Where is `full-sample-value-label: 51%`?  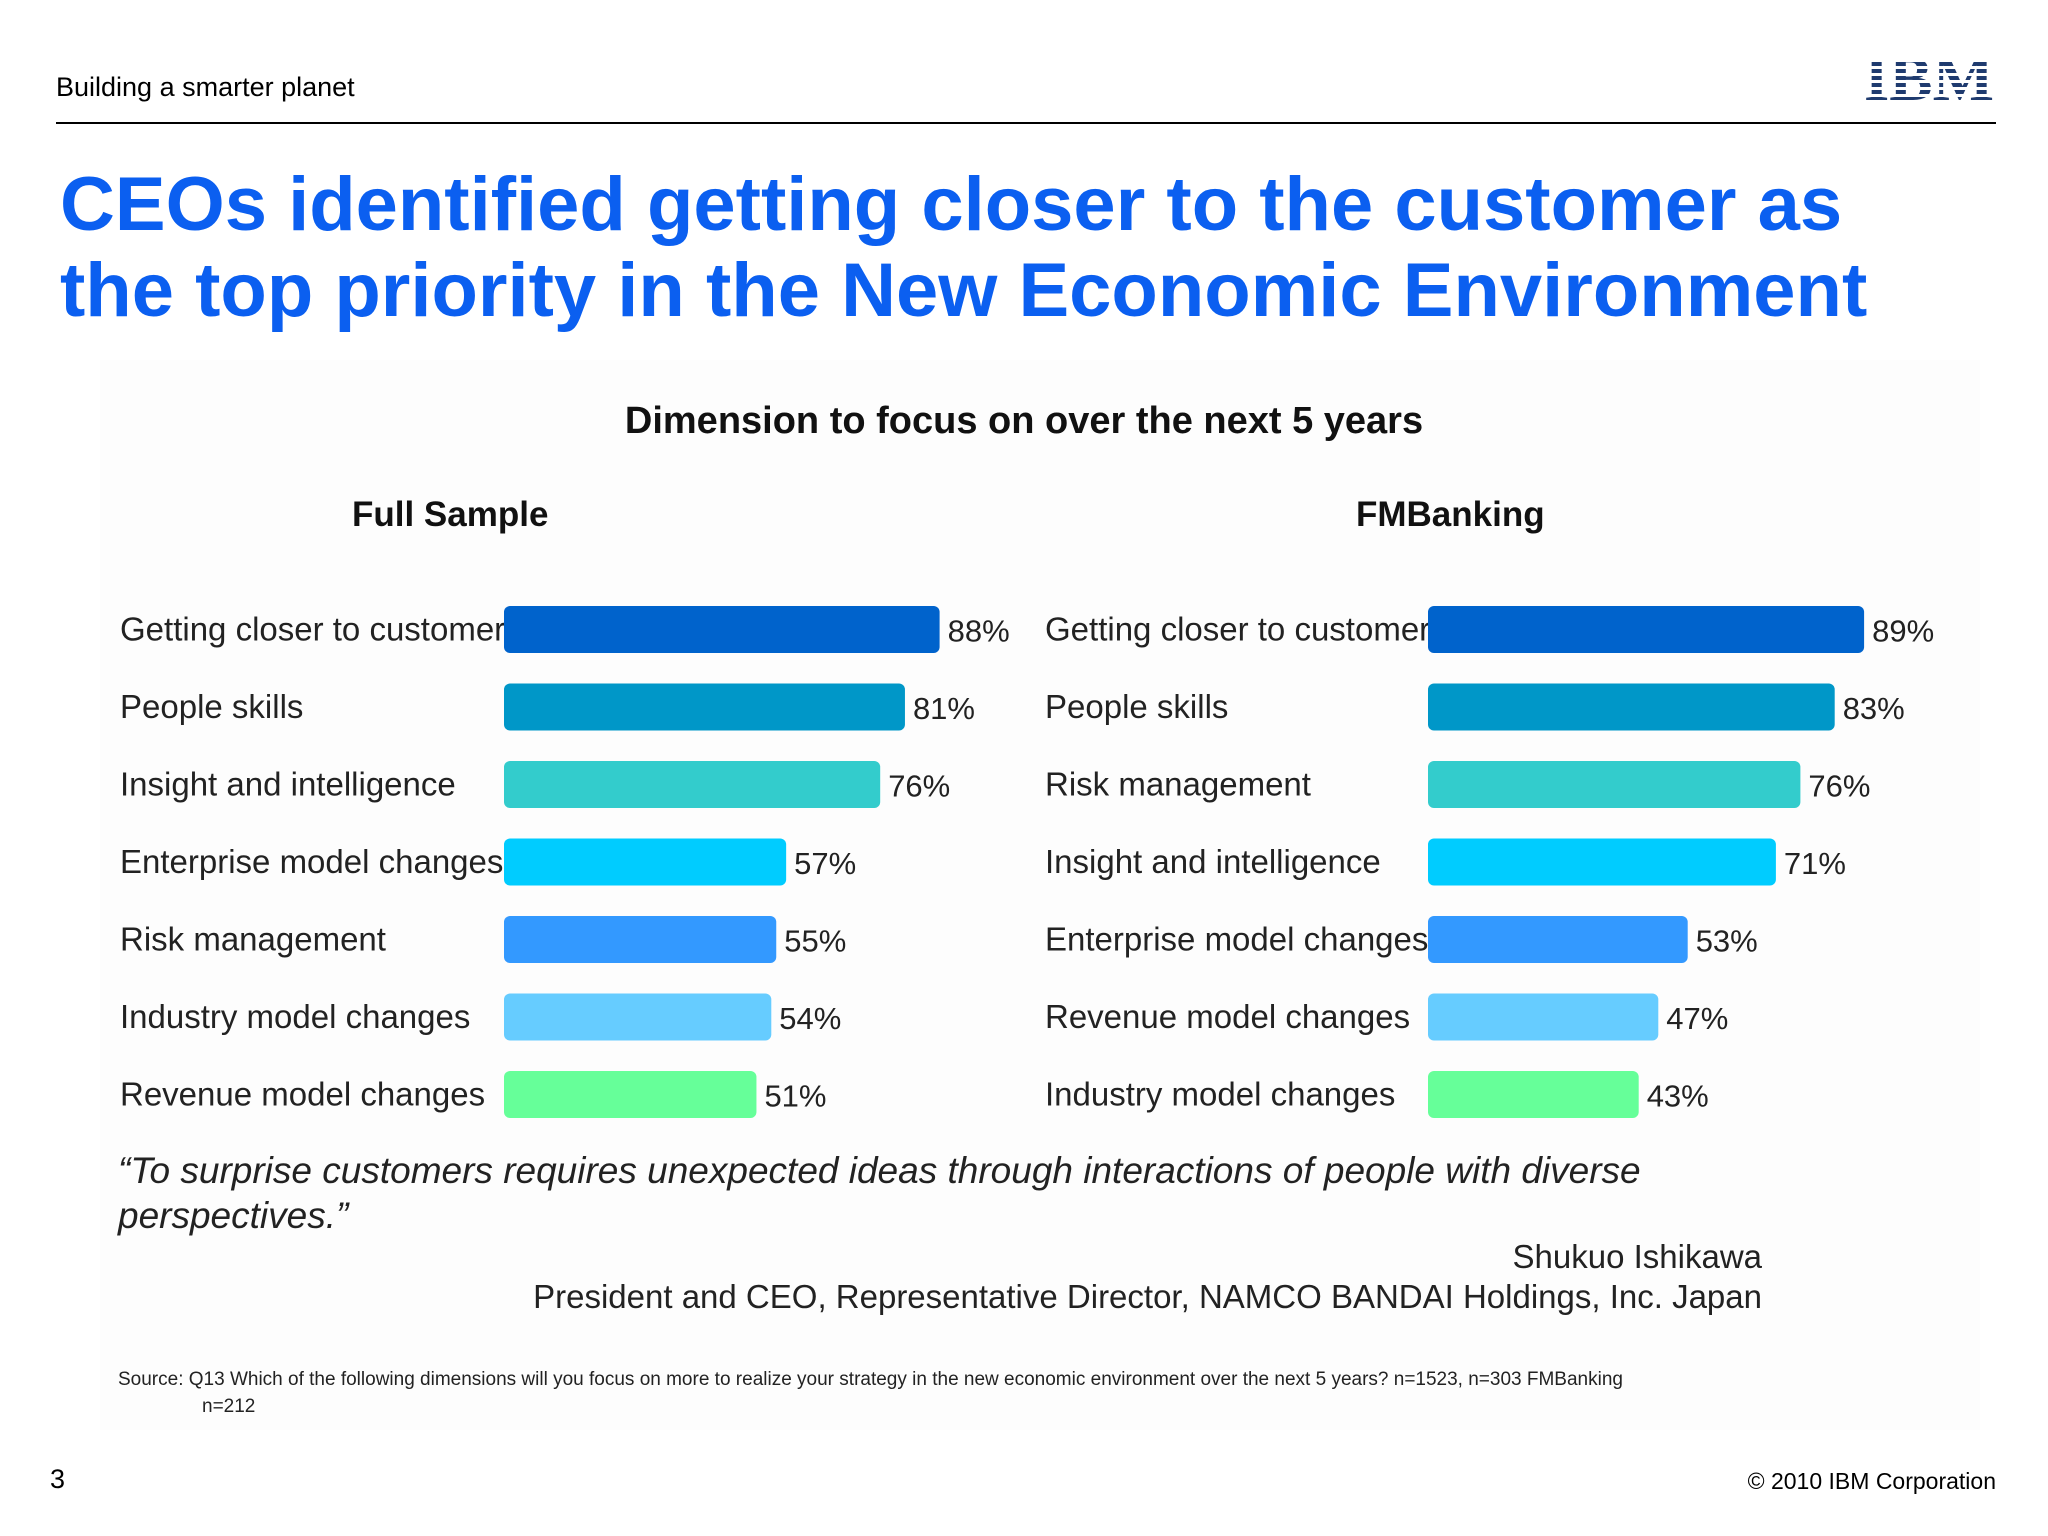
full-sample-value-label: 51% is located at coordinates (795, 1096).